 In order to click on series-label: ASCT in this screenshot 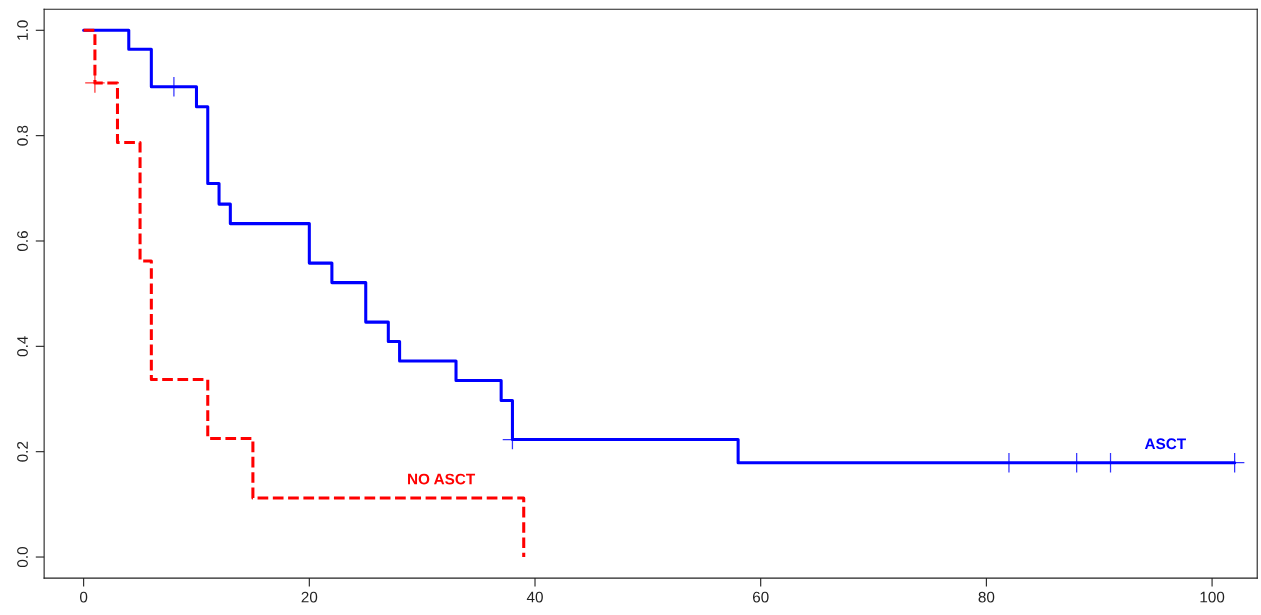, I will do `click(1165, 444)`.